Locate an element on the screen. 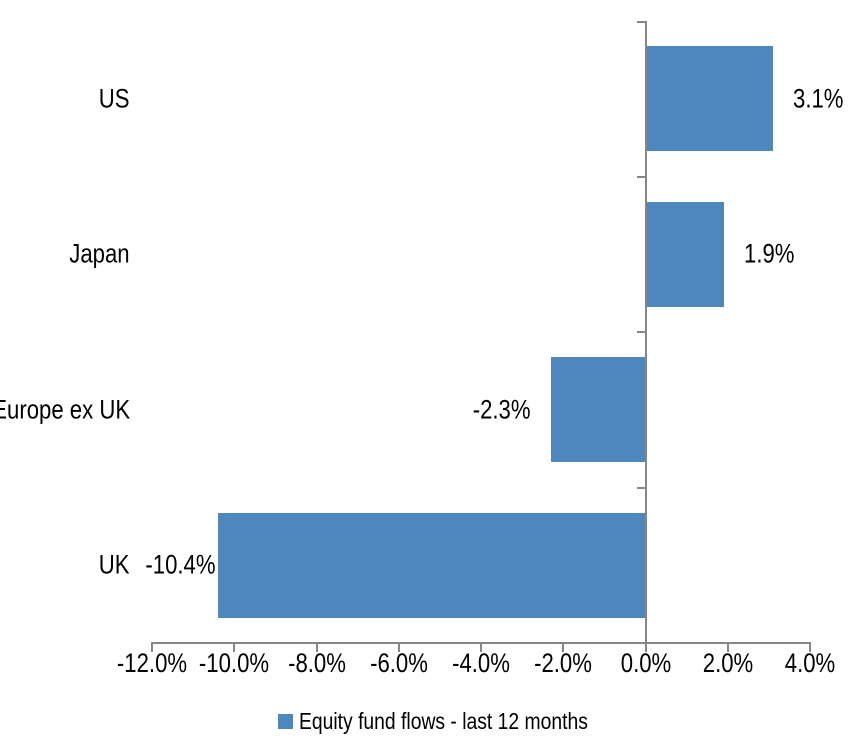  legend: Equity fund flows - last 12 months is located at coordinates (460, 721).